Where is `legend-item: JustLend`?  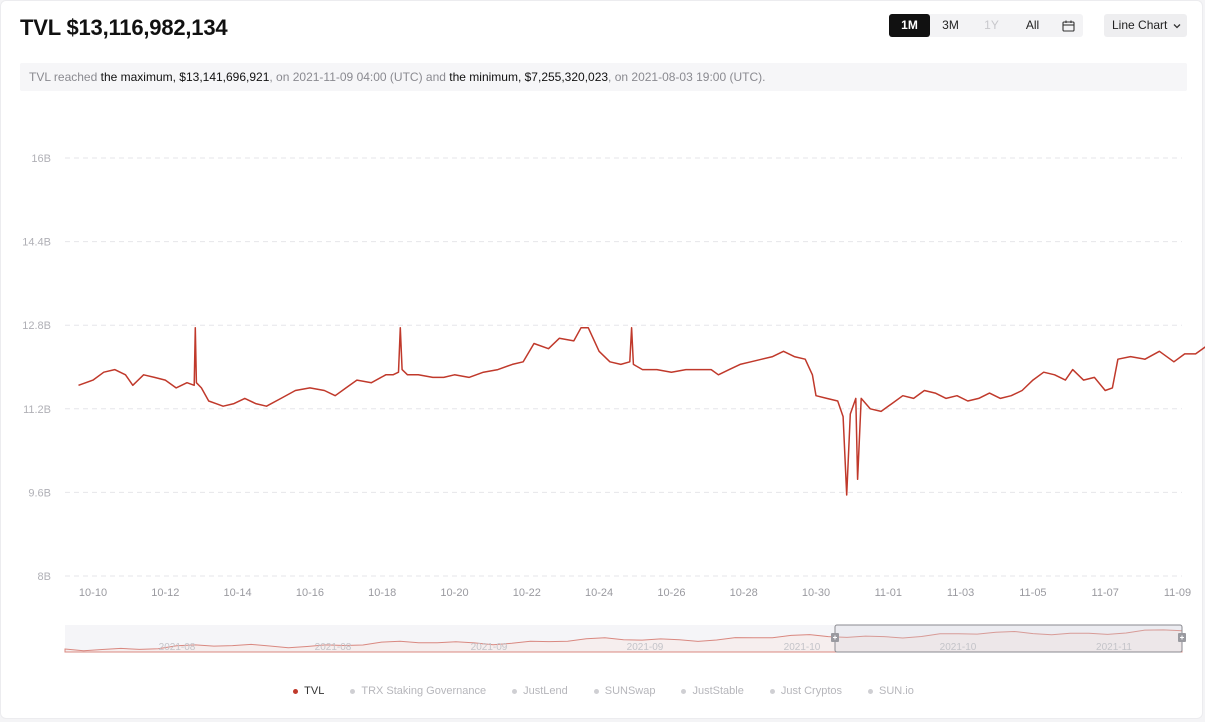 legend-item: JustLend is located at coordinates (540, 691).